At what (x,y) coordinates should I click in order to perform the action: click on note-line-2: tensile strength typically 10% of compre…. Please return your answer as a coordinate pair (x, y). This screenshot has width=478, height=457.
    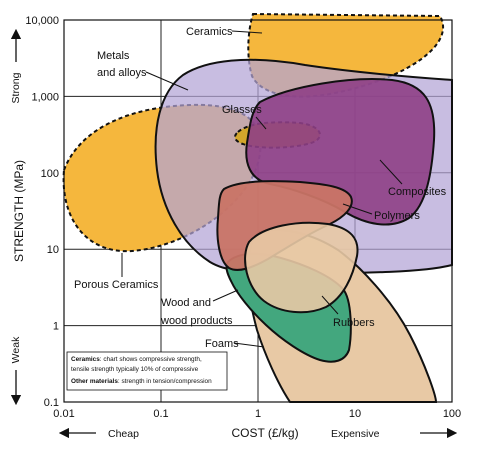
    Looking at the image, I should click on (135, 369).